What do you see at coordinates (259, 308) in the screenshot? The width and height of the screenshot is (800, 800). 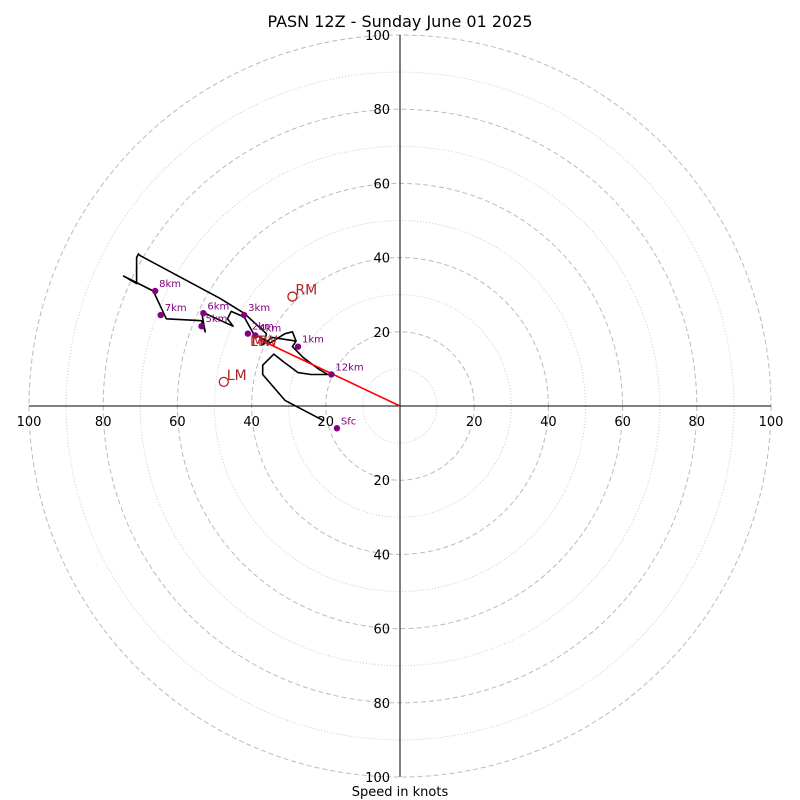 I see `height-marker-label: 3km` at bounding box center [259, 308].